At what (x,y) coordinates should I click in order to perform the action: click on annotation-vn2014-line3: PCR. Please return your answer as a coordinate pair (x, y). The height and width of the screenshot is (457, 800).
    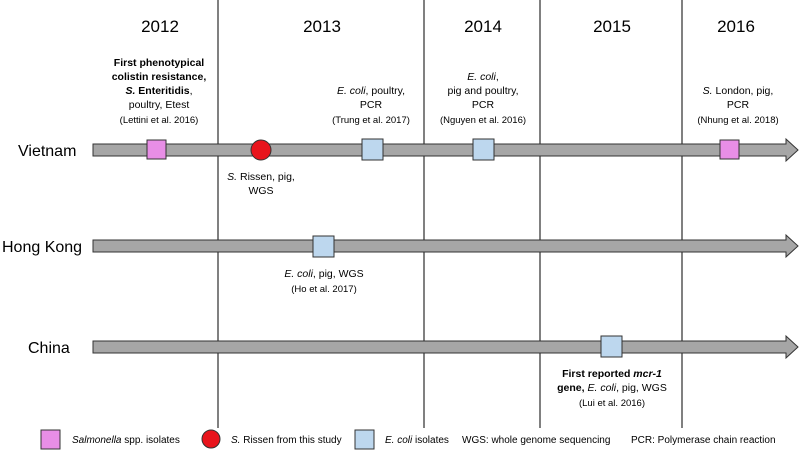
    Looking at the image, I should click on (483, 105).